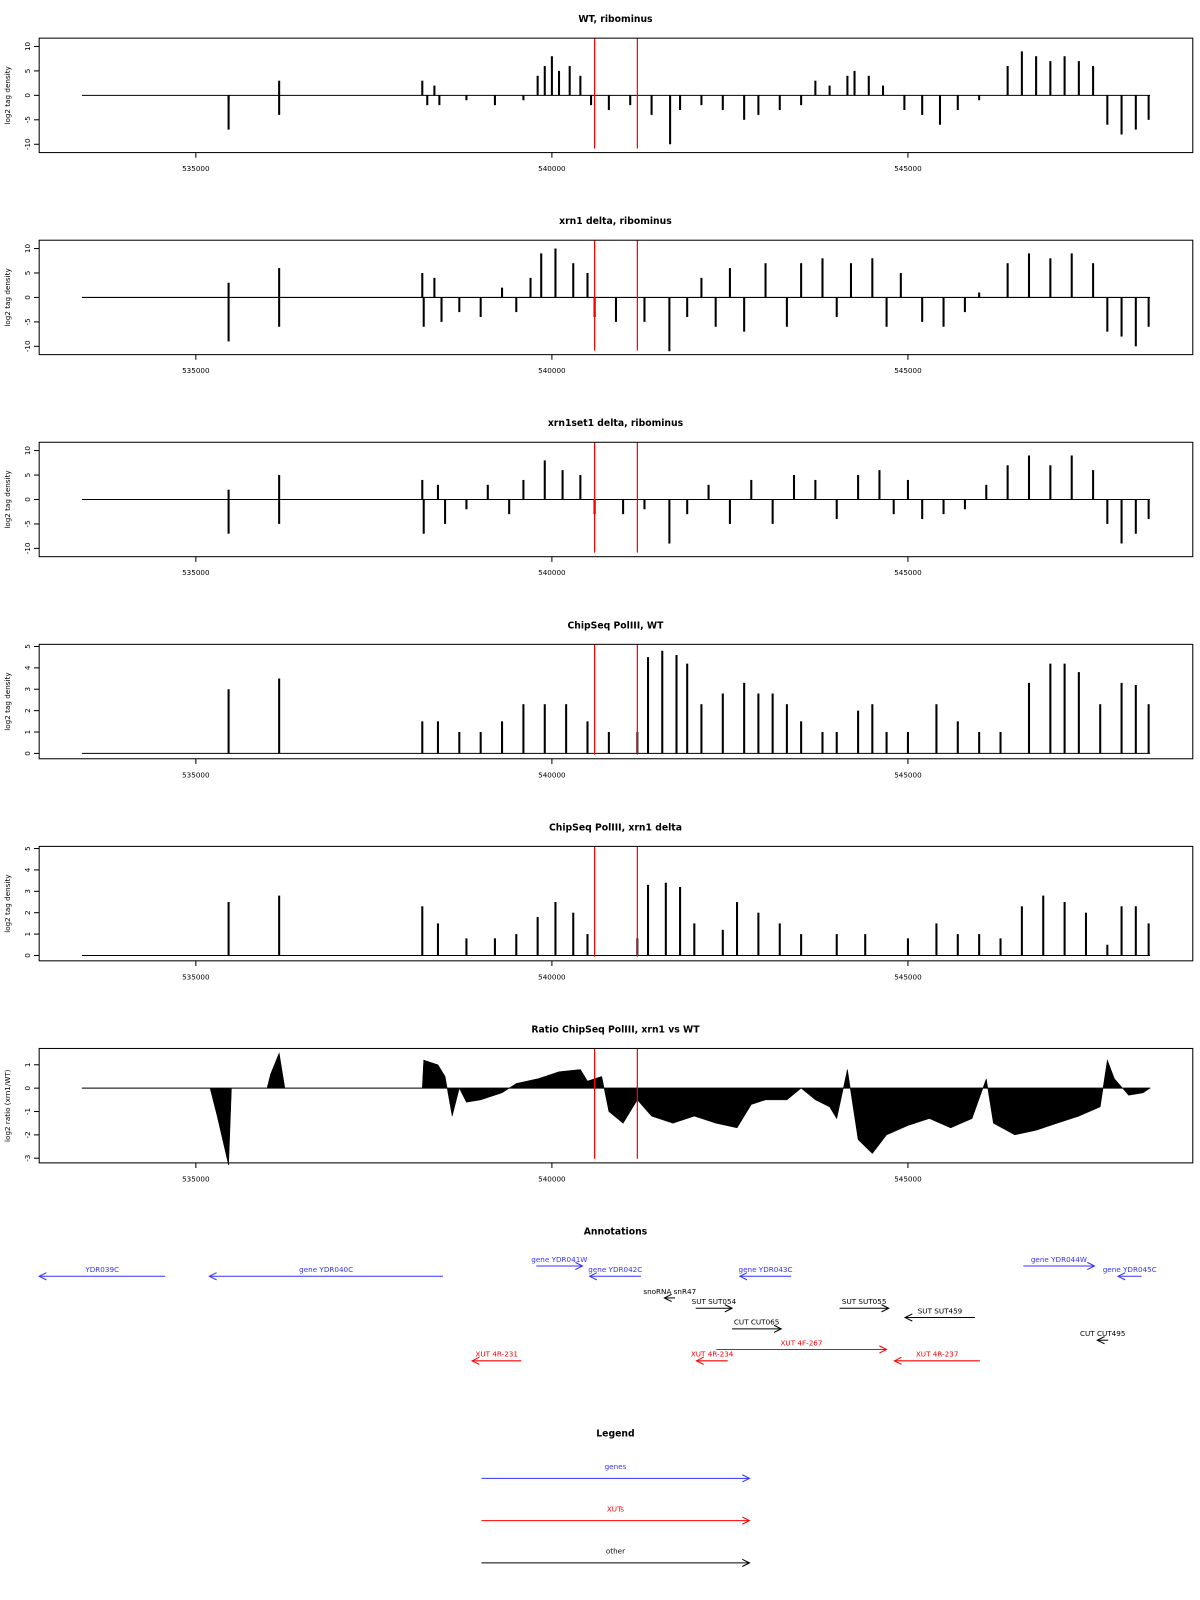 The image size is (1200, 1600). I want to click on annotation-label: gene YDR044W, so click(1059, 1259).